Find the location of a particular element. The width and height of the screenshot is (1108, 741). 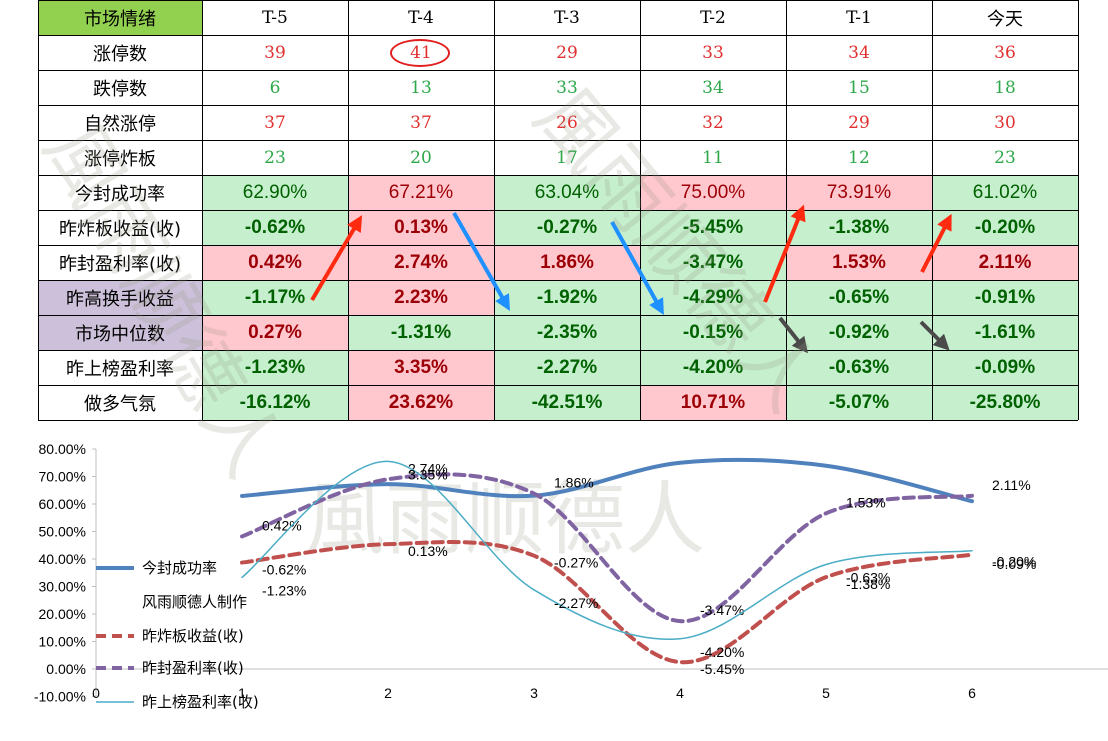

data-cell: -2.27% is located at coordinates (567, 367).